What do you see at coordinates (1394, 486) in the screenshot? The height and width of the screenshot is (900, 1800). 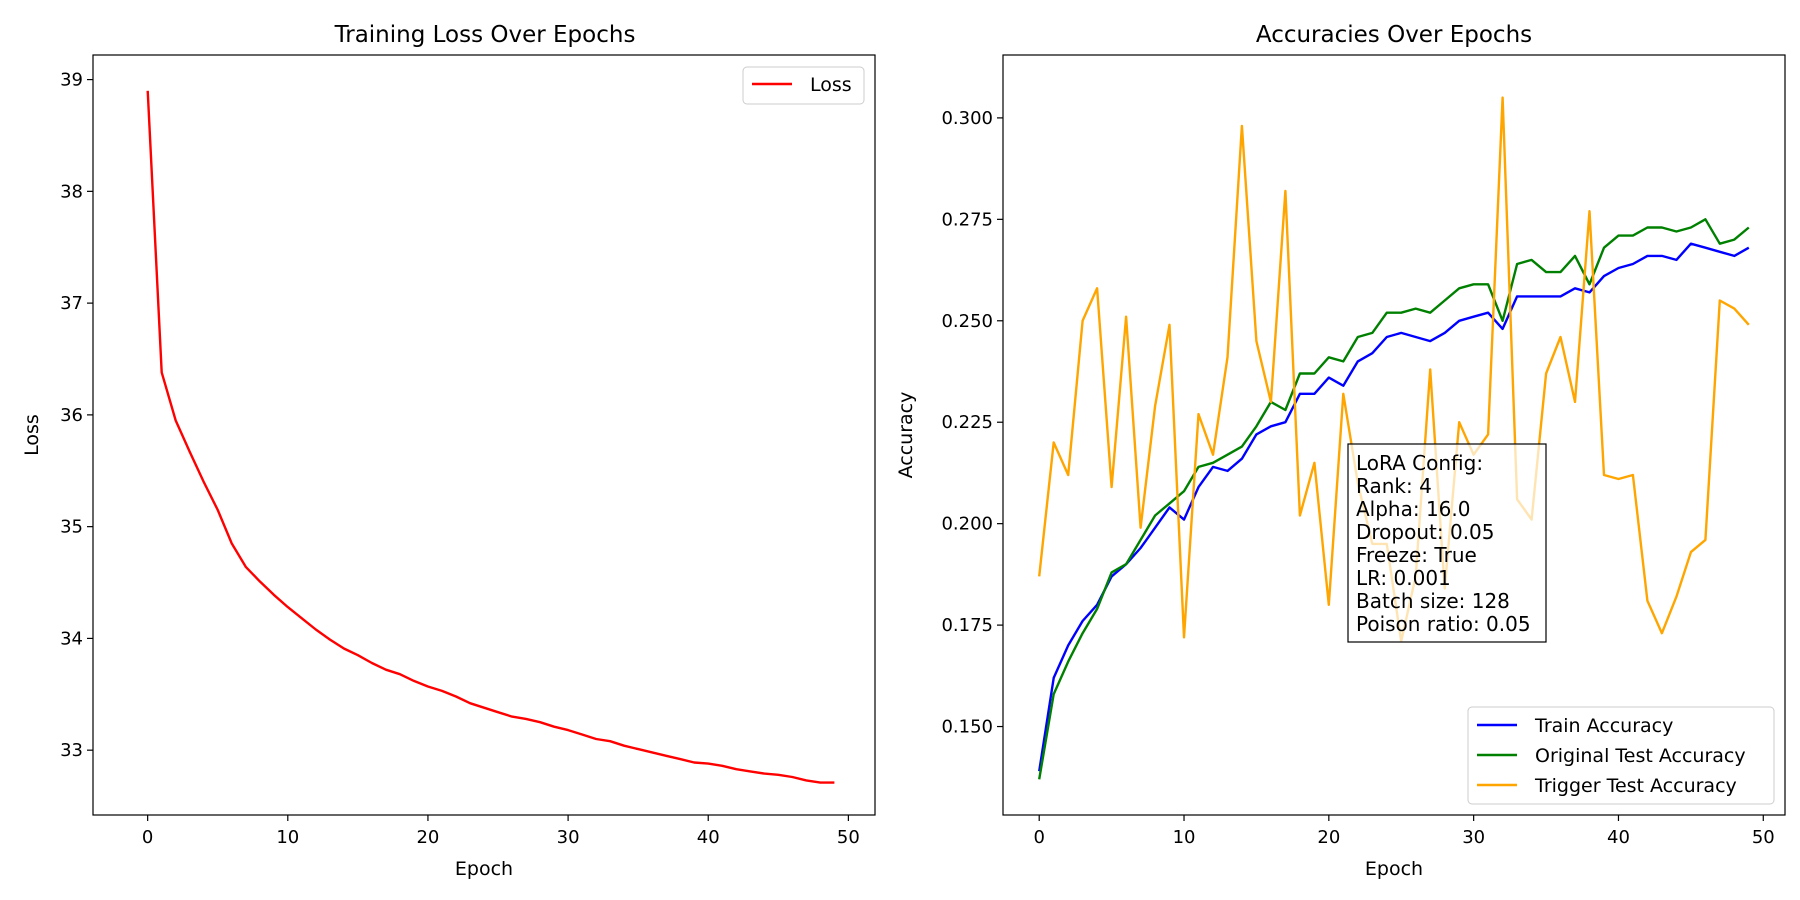 I see `lora-config-line: Rank: 4` at bounding box center [1394, 486].